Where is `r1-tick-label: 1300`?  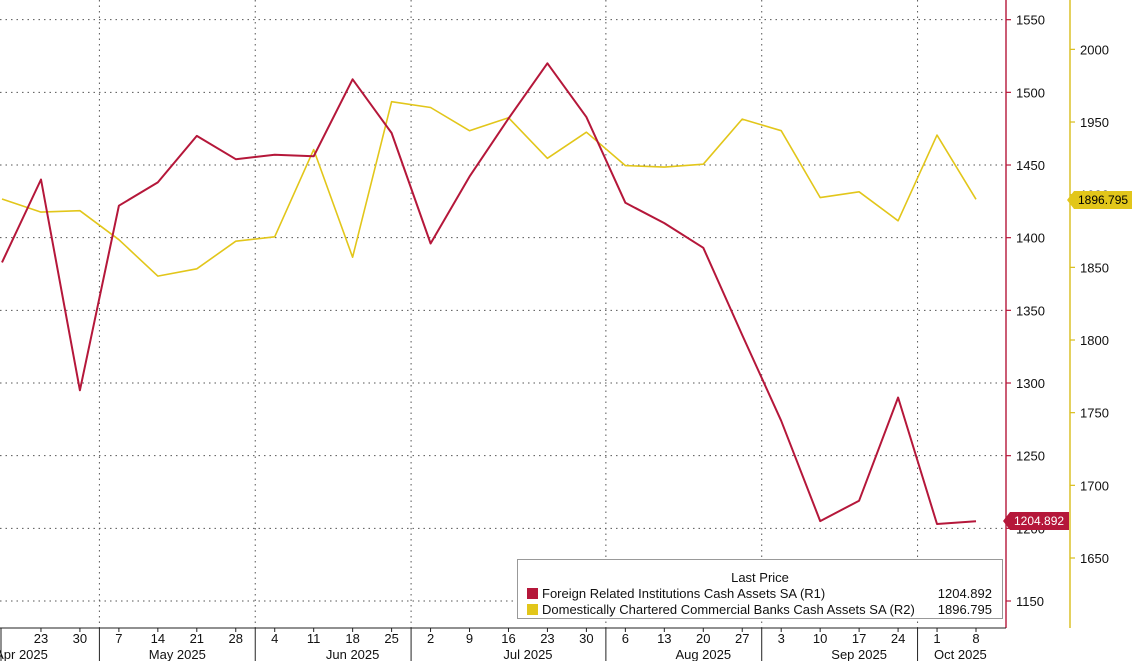 r1-tick-label: 1300 is located at coordinates (1030, 383).